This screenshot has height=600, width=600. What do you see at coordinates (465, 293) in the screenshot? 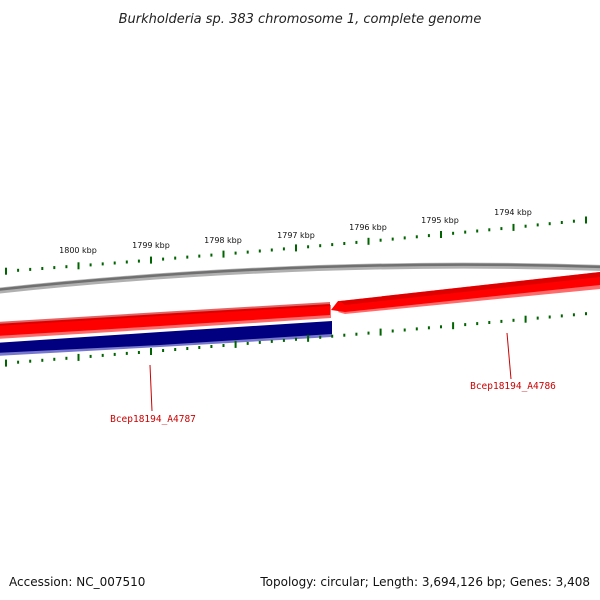
I see `gene-feature-bcep18194-a4786` at bounding box center [465, 293].